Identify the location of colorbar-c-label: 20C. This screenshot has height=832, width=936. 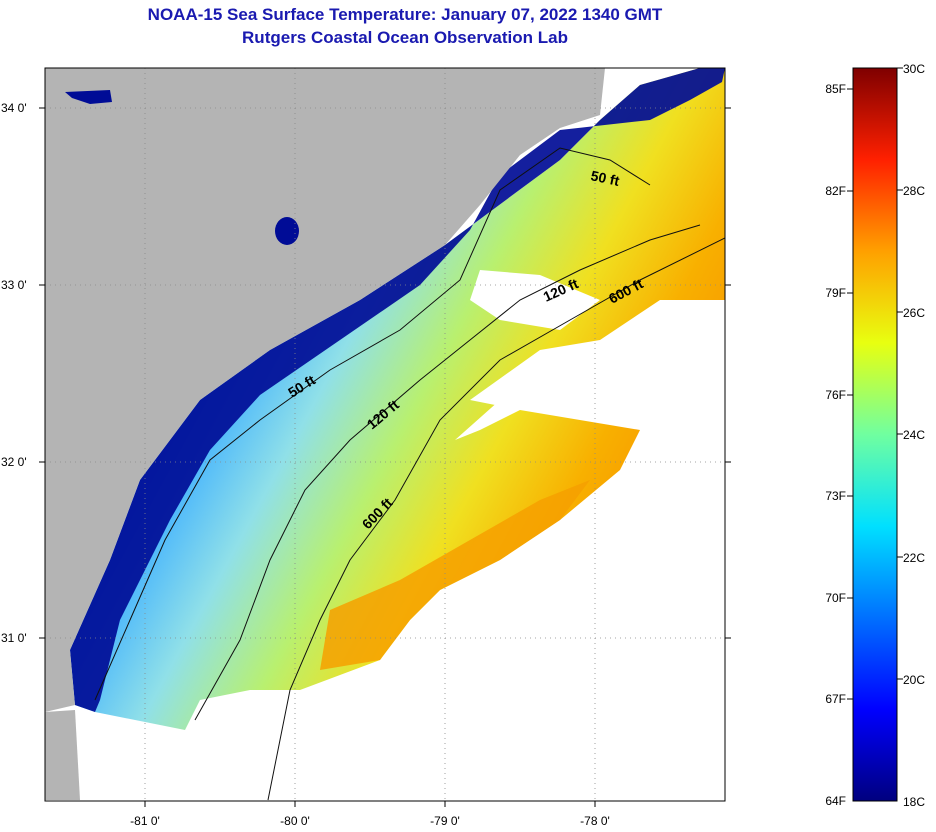
(914, 680).